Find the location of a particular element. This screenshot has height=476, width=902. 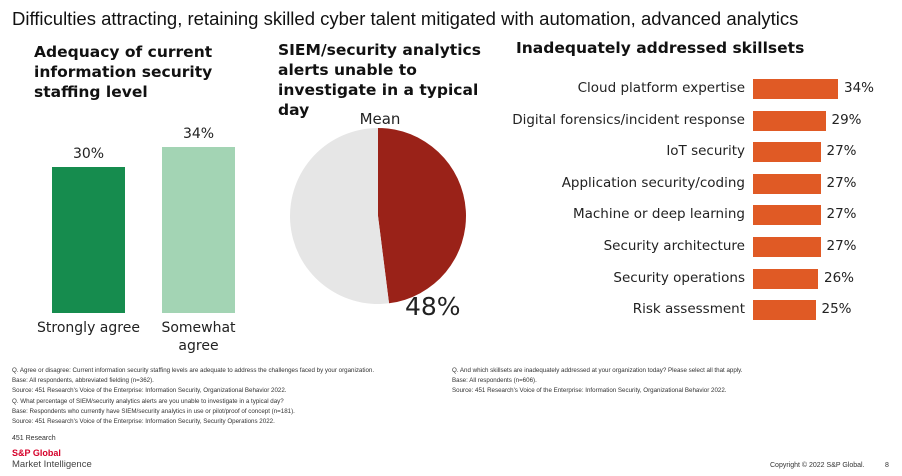

bar-category-label: Strongly agree is located at coordinates (88, 328).